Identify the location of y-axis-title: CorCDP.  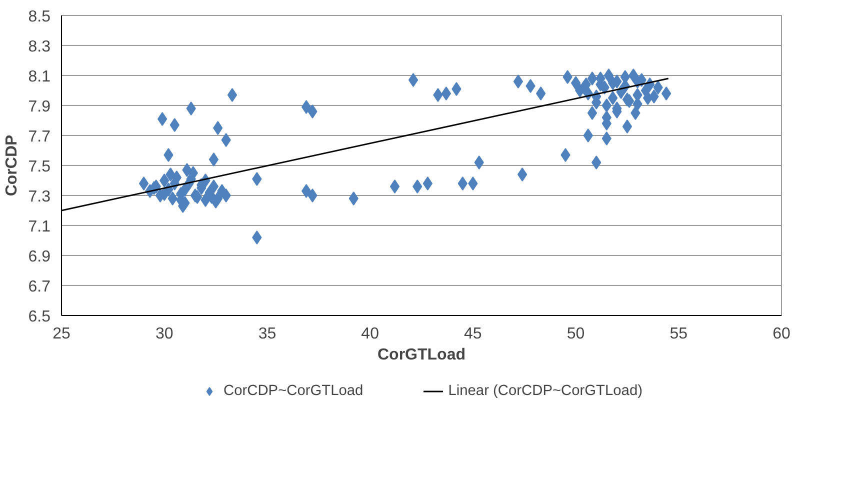
(11, 165).